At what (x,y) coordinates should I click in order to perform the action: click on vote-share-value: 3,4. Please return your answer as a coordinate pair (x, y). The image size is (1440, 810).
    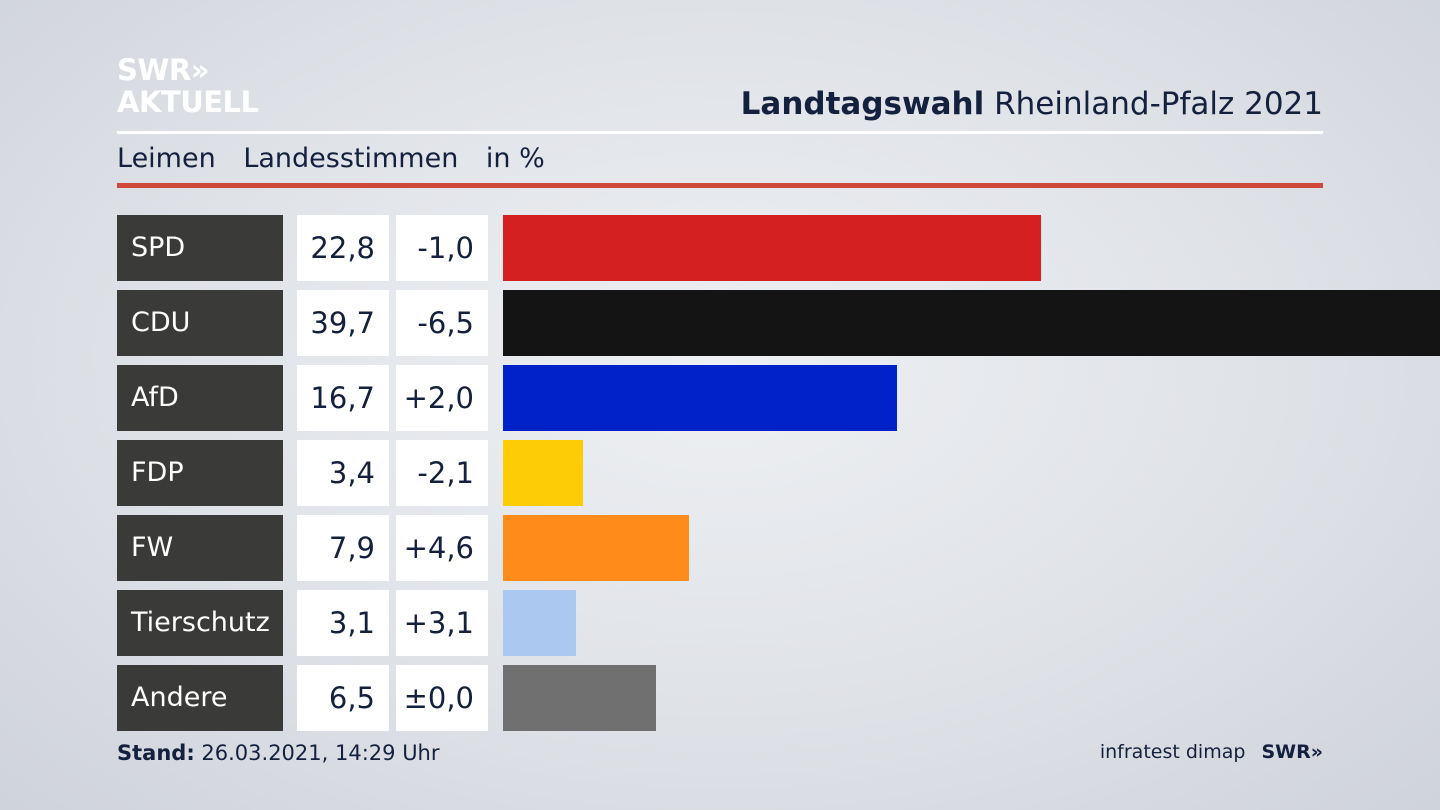
    Looking at the image, I should click on (343, 473).